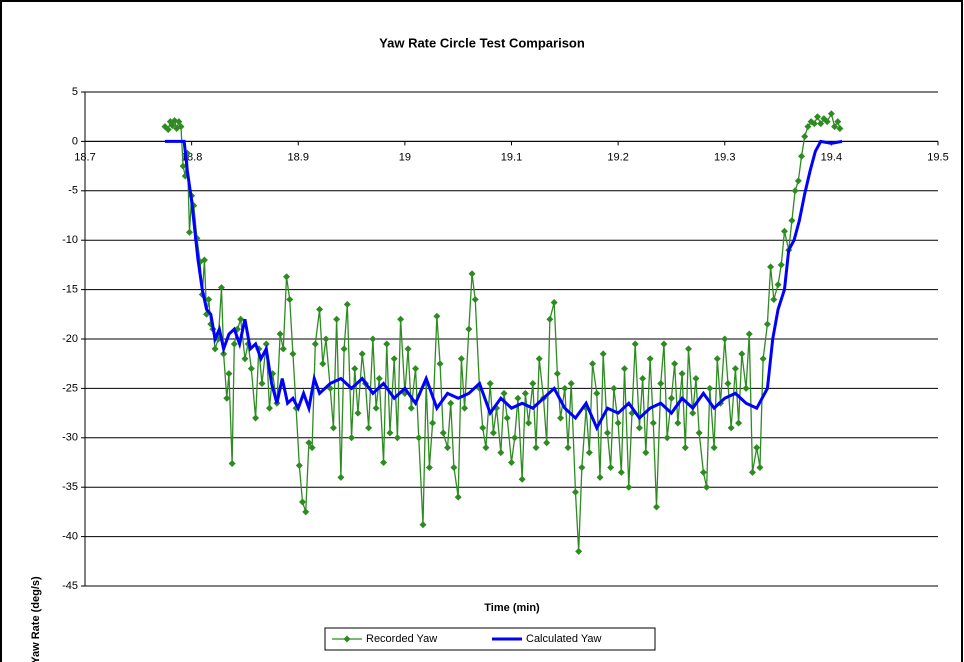 The width and height of the screenshot is (964, 662). What do you see at coordinates (70, 339) in the screenshot?
I see `y-tick-label: -20` at bounding box center [70, 339].